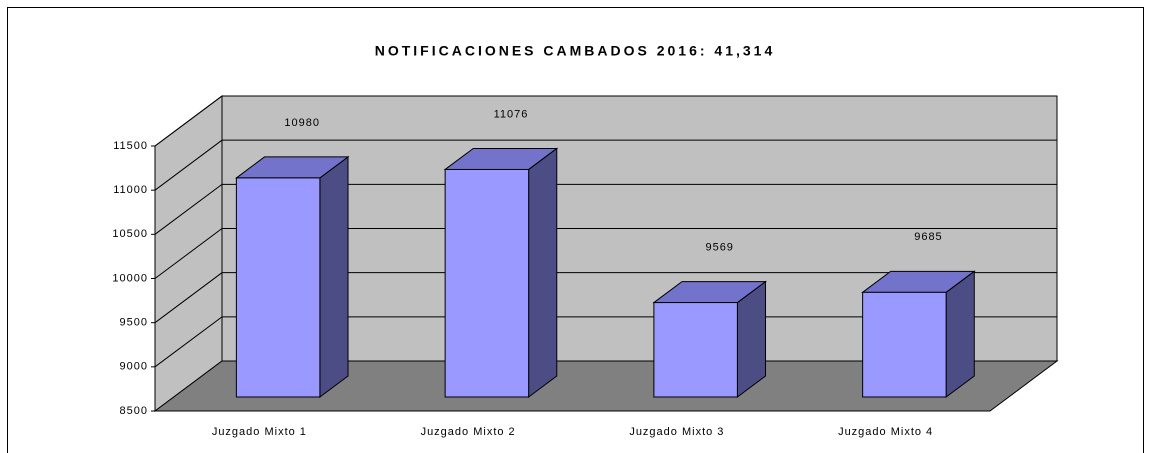 This screenshot has width=1151, height=453. I want to click on chart-title: NOTIFICACIONES CAMBADOS 2016: 41,314, so click(575, 51).